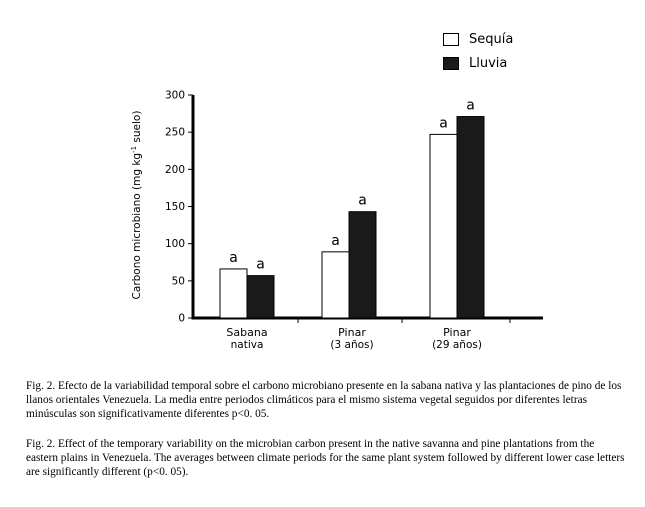 Image resolution: width=645 pixels, height=507 pixels. Describe the element at coordinates (175, 170) in the screenshot. I see `y-tick-label: 200` at that location.